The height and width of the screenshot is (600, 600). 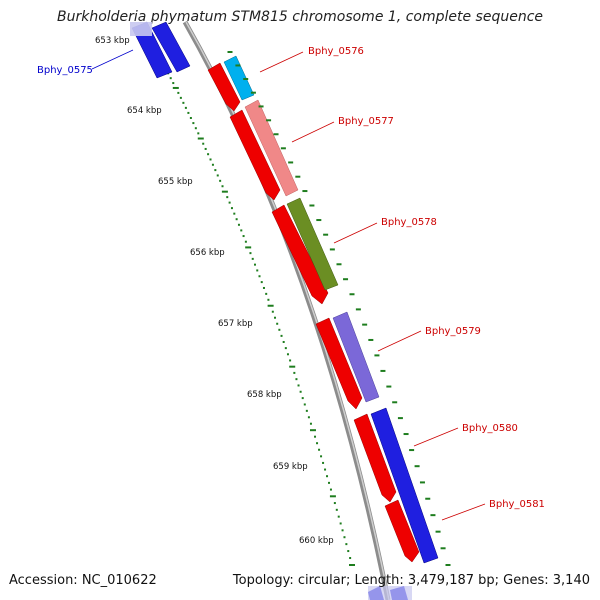 I want to click on gene-label-bphy-0581: Bphy_0581, so click(x=517, y=504).